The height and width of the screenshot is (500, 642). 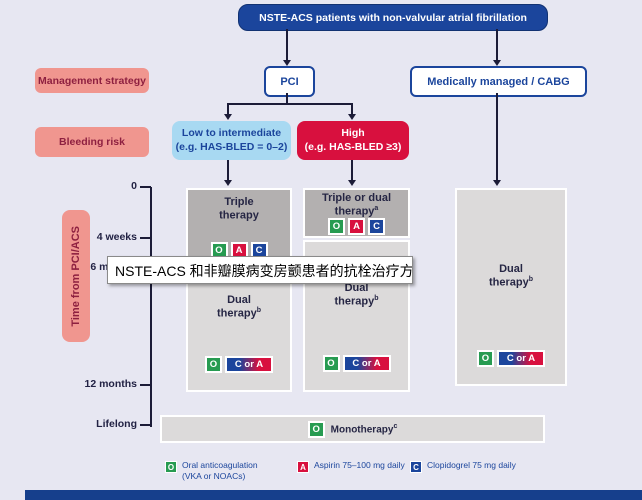 I want to click on medically-managed-cabg-box: Medically managed / CABG, so click(x=498, y=81).